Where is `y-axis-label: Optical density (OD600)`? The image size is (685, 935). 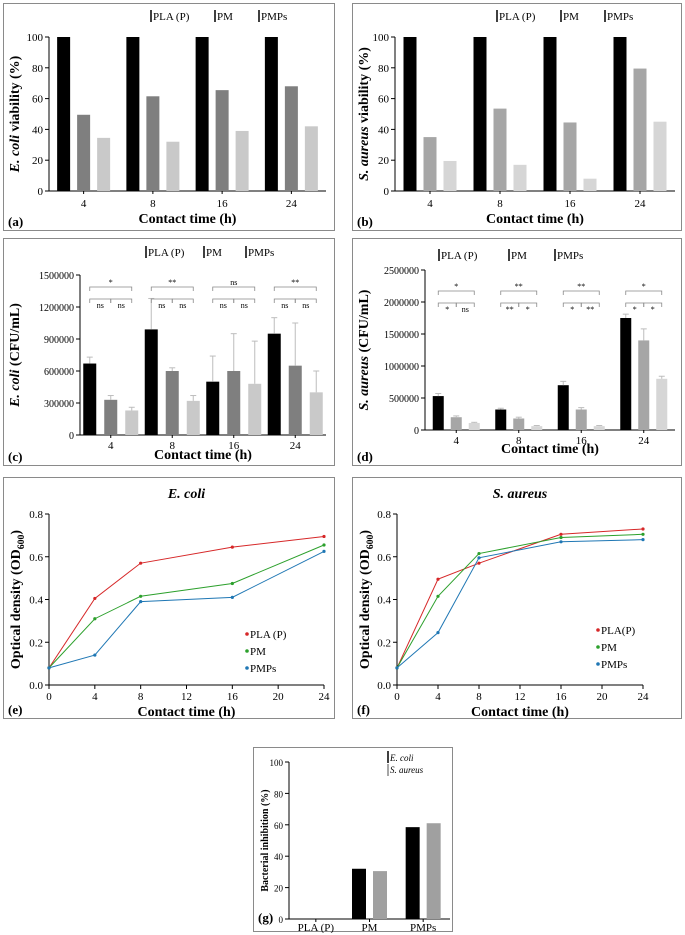 y-axis-label: Optical density (OD600) is located at coordinates (18, 599).